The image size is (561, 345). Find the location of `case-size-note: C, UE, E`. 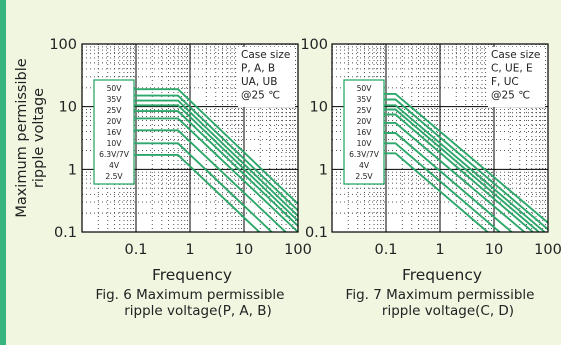

case-size-note: C, UE, E is located at coordinates (512, 69).